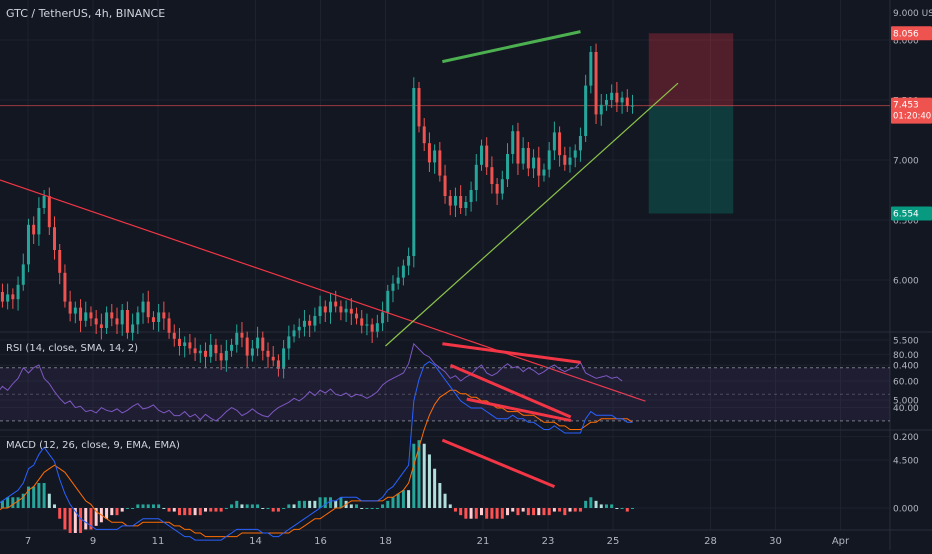 This screenshot has height=554, width=932. I want to click on stop-zone, so click(691, 159).